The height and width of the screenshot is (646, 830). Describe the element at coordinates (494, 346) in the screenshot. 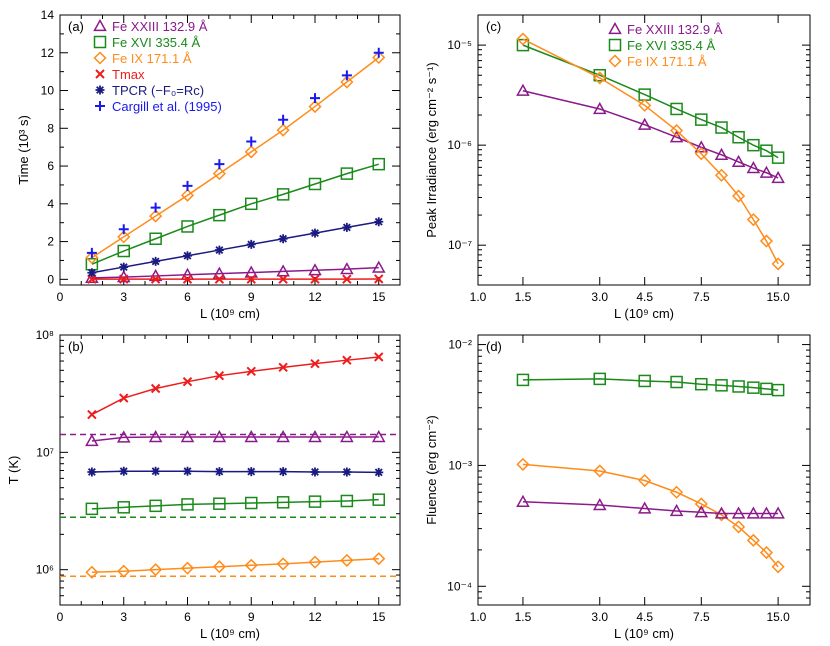

I see `panel-label: (d)` at that location.